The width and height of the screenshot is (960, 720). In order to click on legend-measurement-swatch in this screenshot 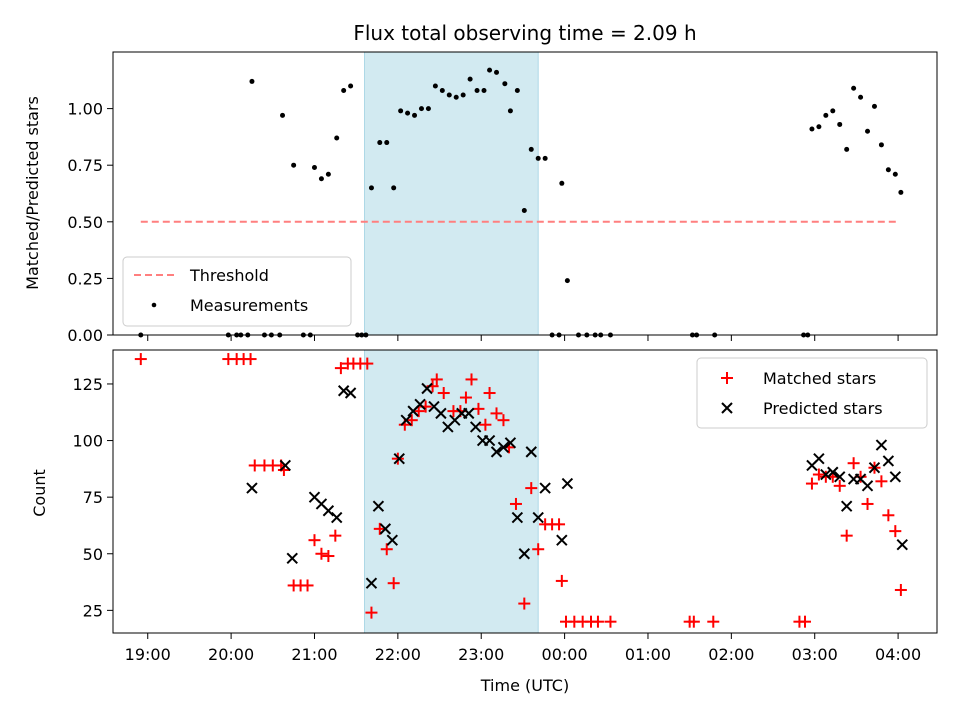, I will do `click(154, 305)`.